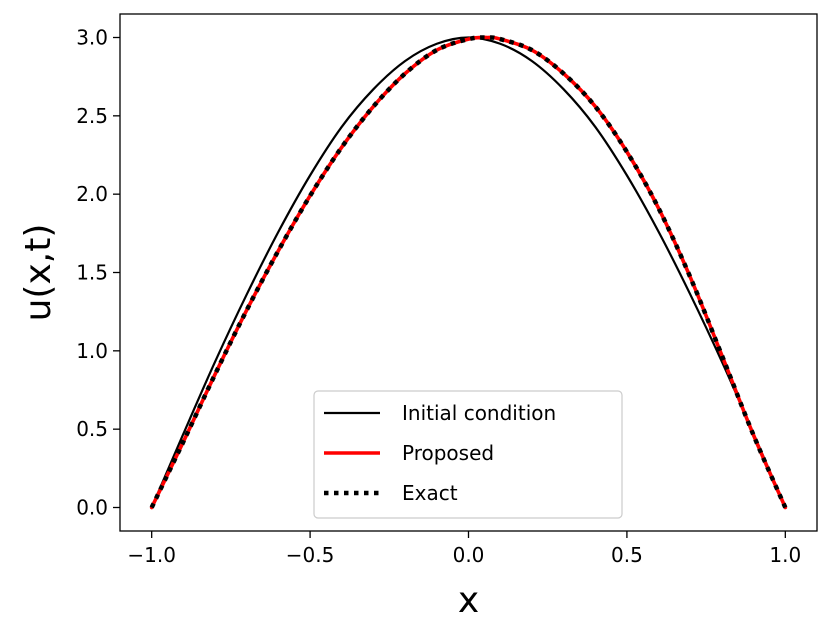 Image resolution: width=831 pixels, height=636 pixels. I want to click on y-tick-label: 2.5, so click(92, 116).